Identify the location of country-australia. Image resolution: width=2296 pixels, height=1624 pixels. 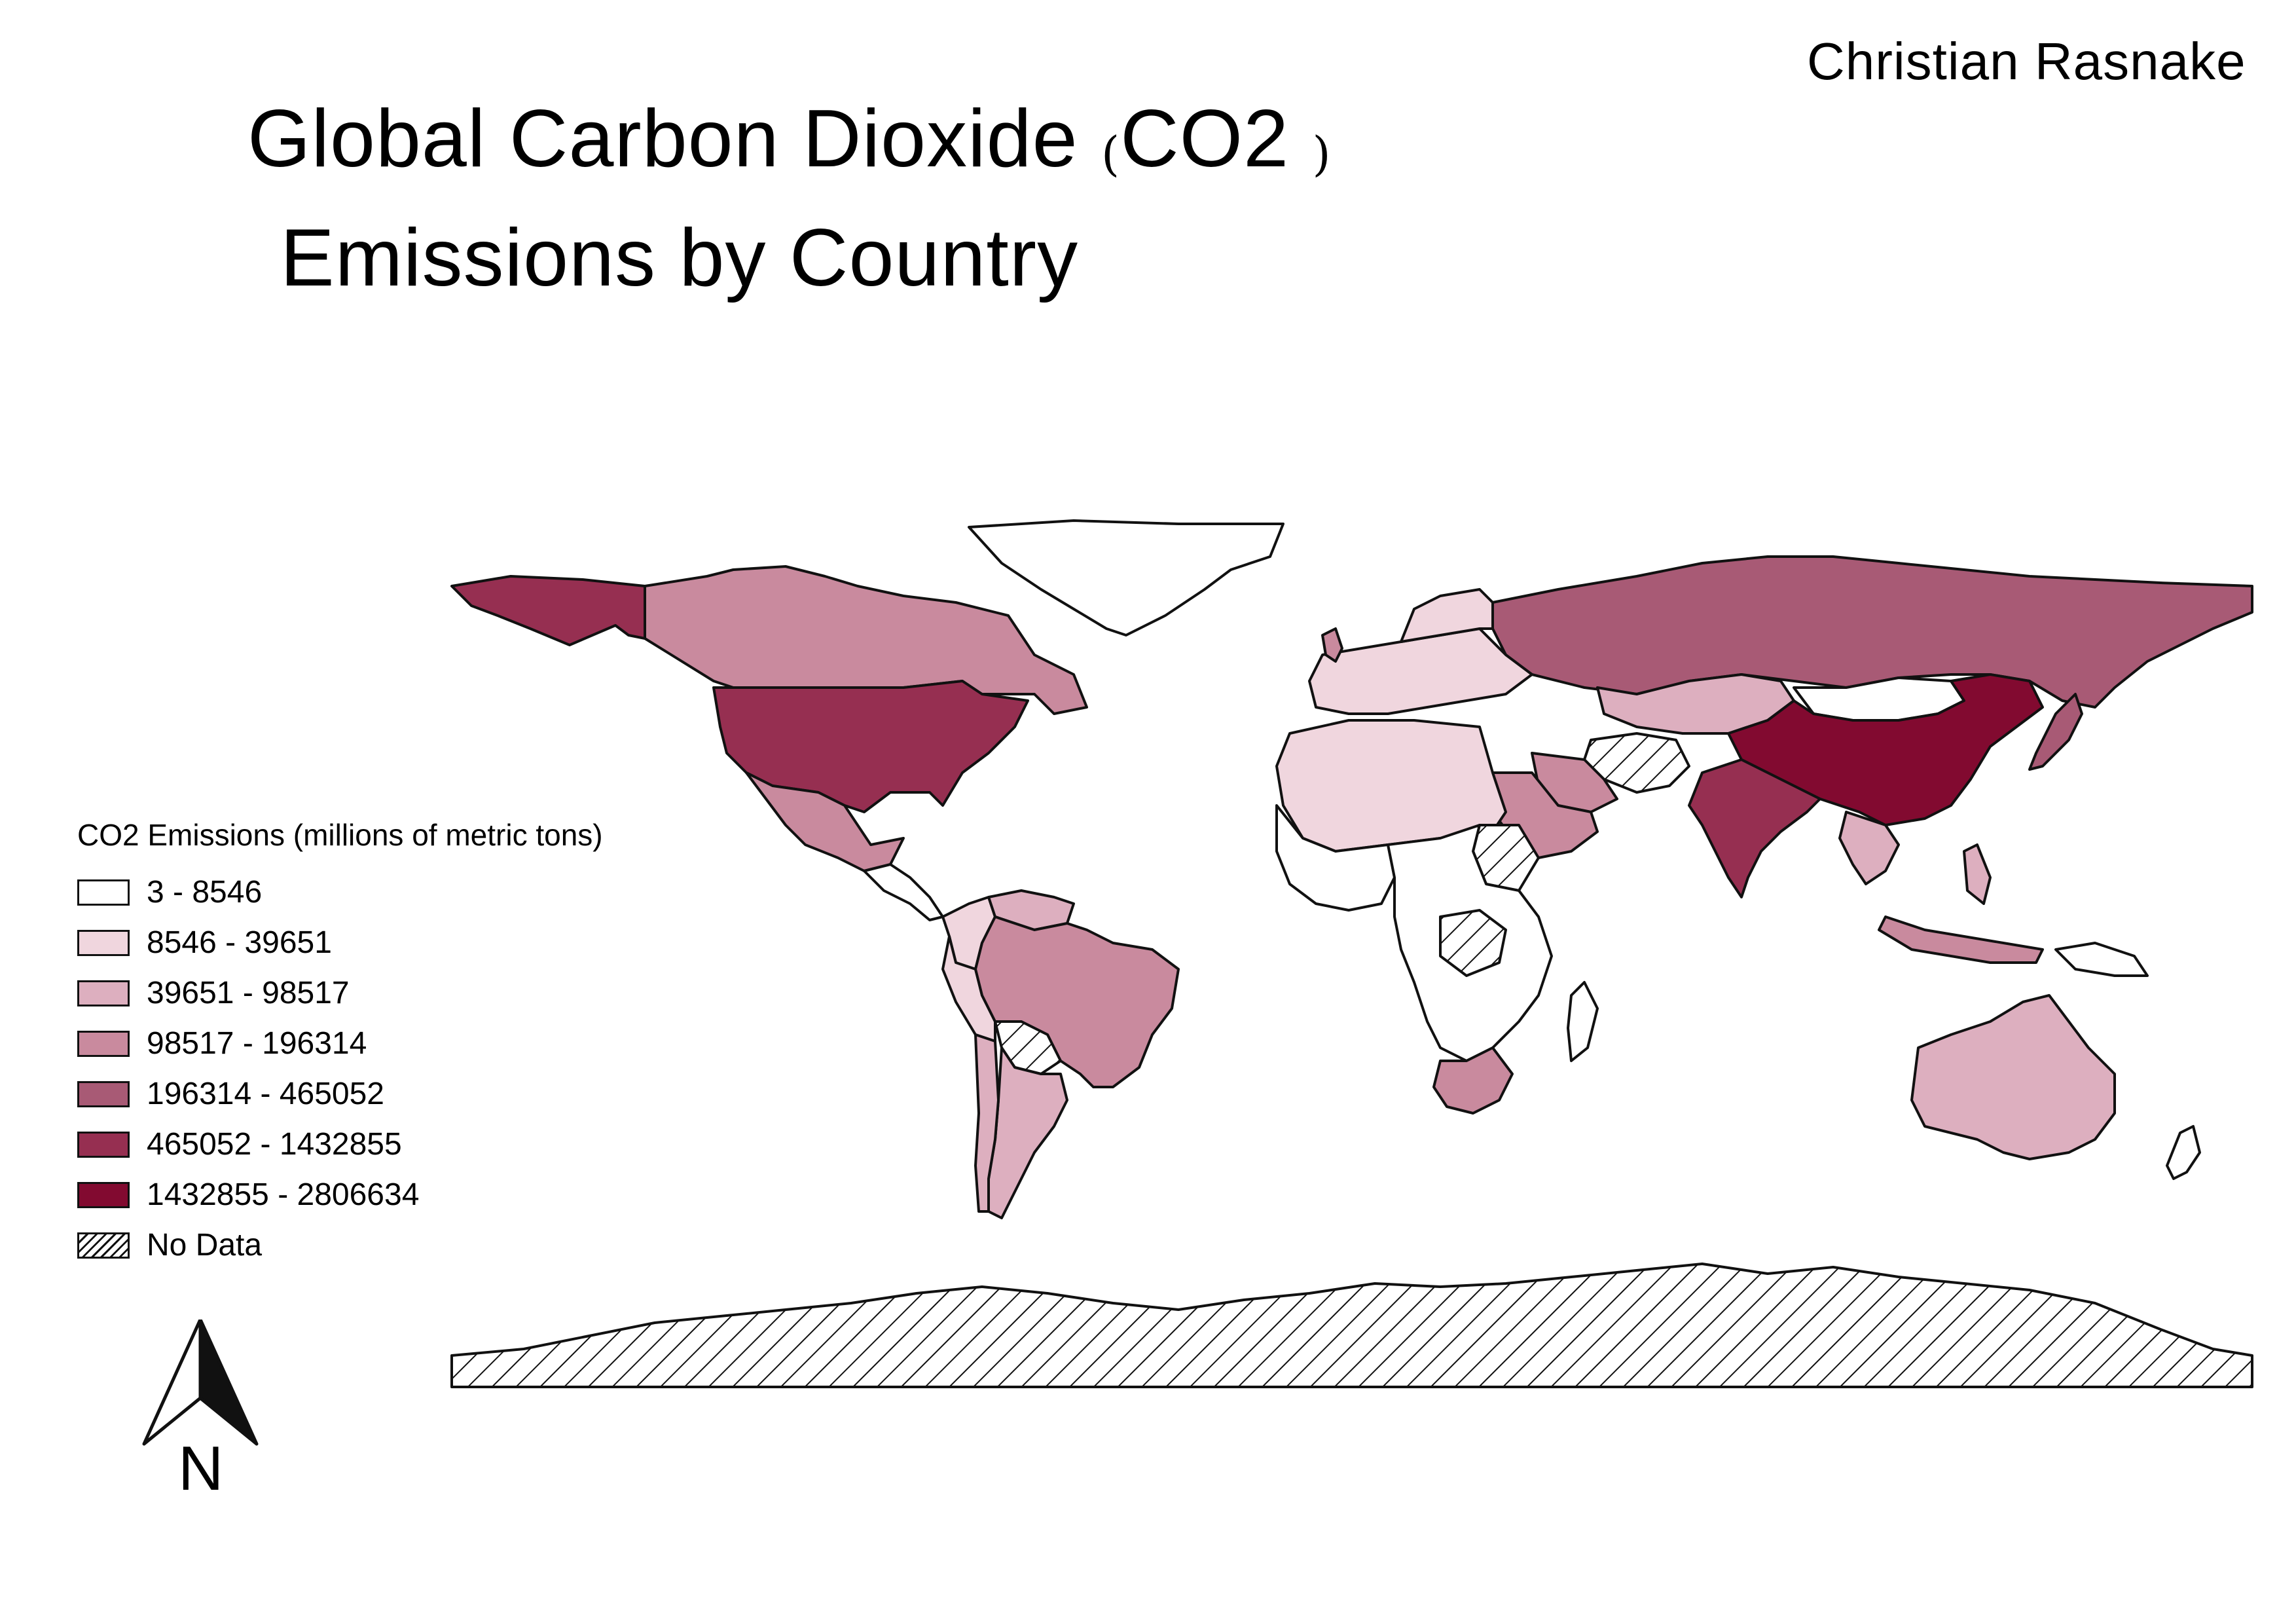
(2013, 1077).